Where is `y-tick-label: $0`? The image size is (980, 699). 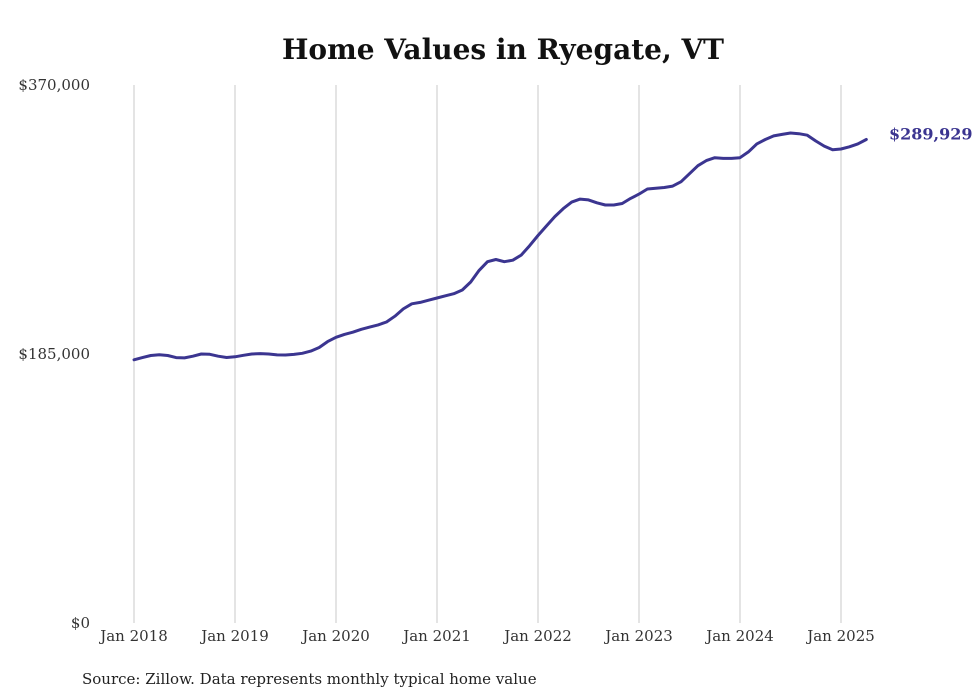
y-tick-label: $0 is located at coordinates (80, 623).